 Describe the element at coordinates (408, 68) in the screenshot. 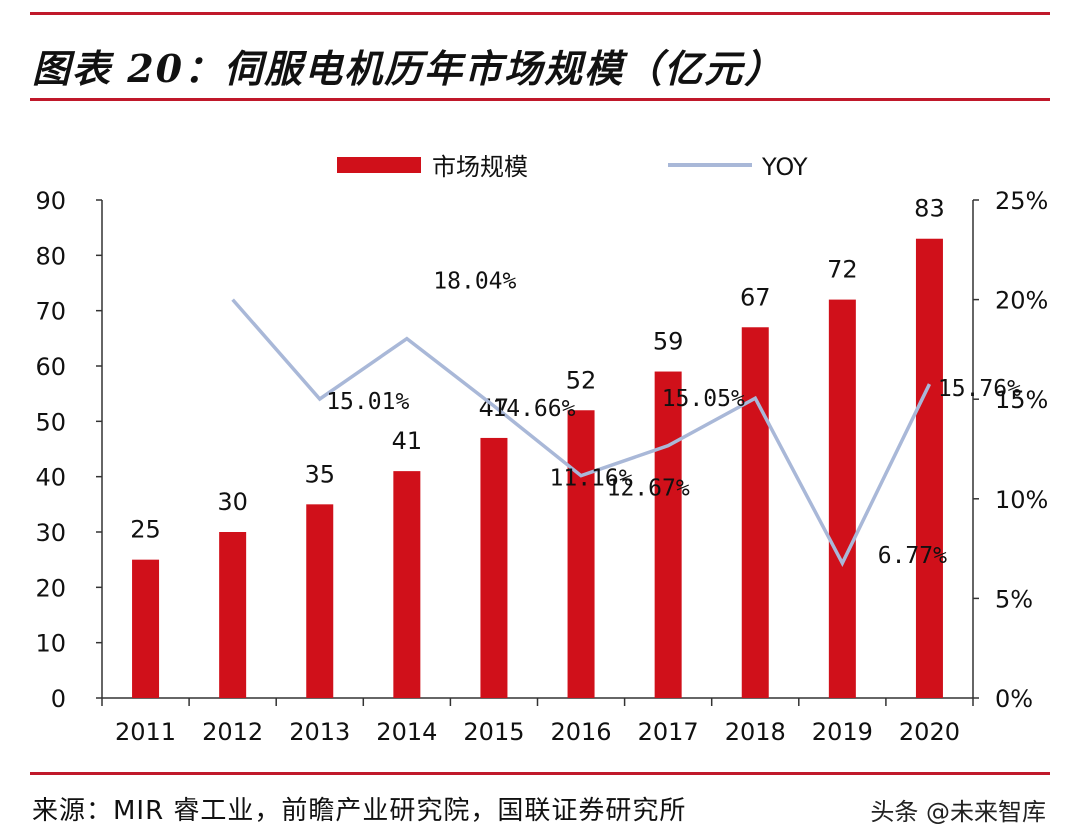

I see `chart-title: 图表 20：伺服电机历年市场规模（亿元）` at that location.